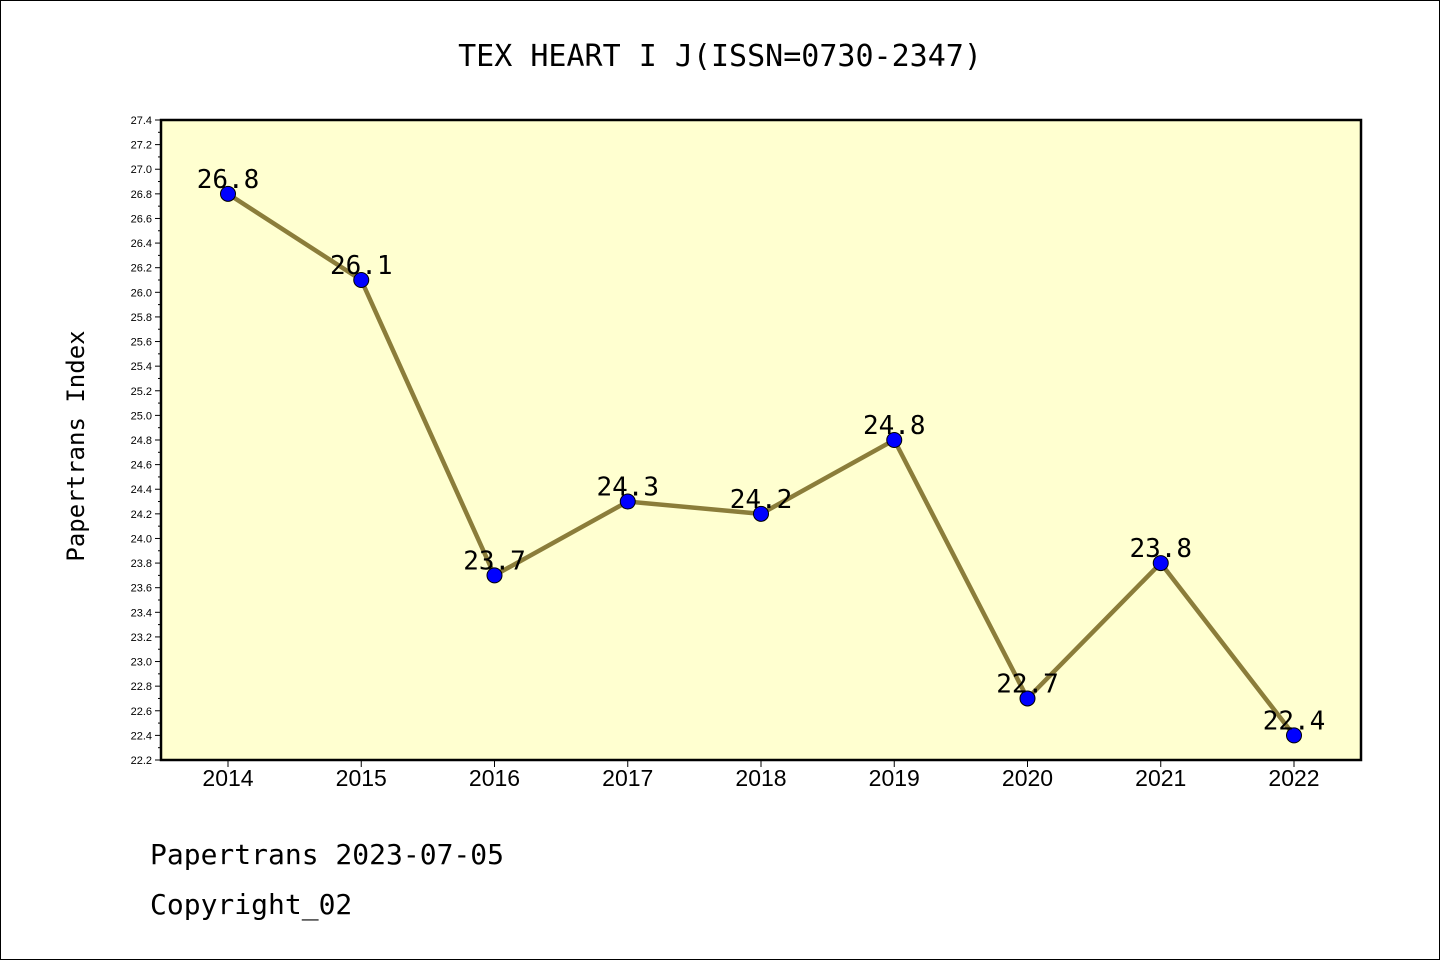 This screenshot has width=1440, height=960. What do you see at coordinates (141, 687) in the screenshot?
I see `y-tick-label: 22.8` at bounding box center [141, 687].